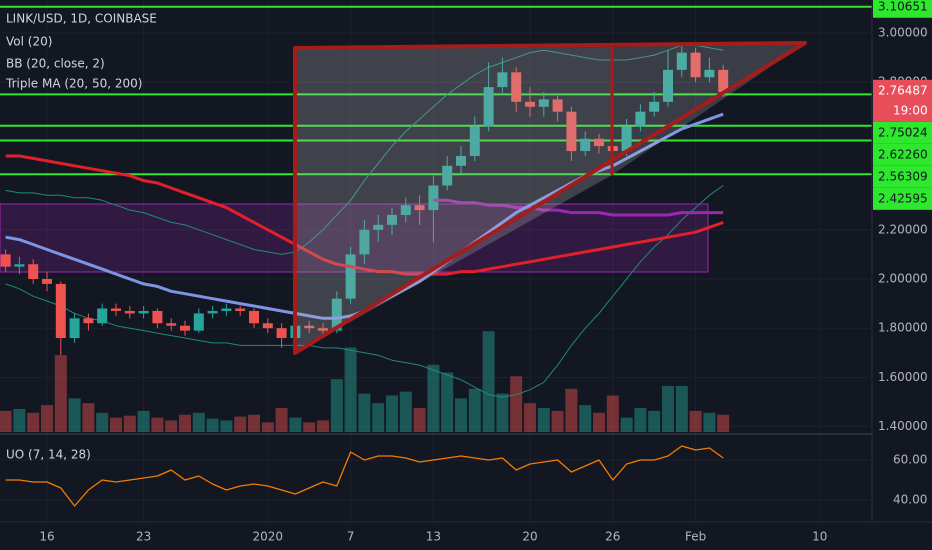  What do you see at coordinates (903, 278) in the screenshot?
I see `y-tick-label: 2.00000` at bounding box center [903, 278].